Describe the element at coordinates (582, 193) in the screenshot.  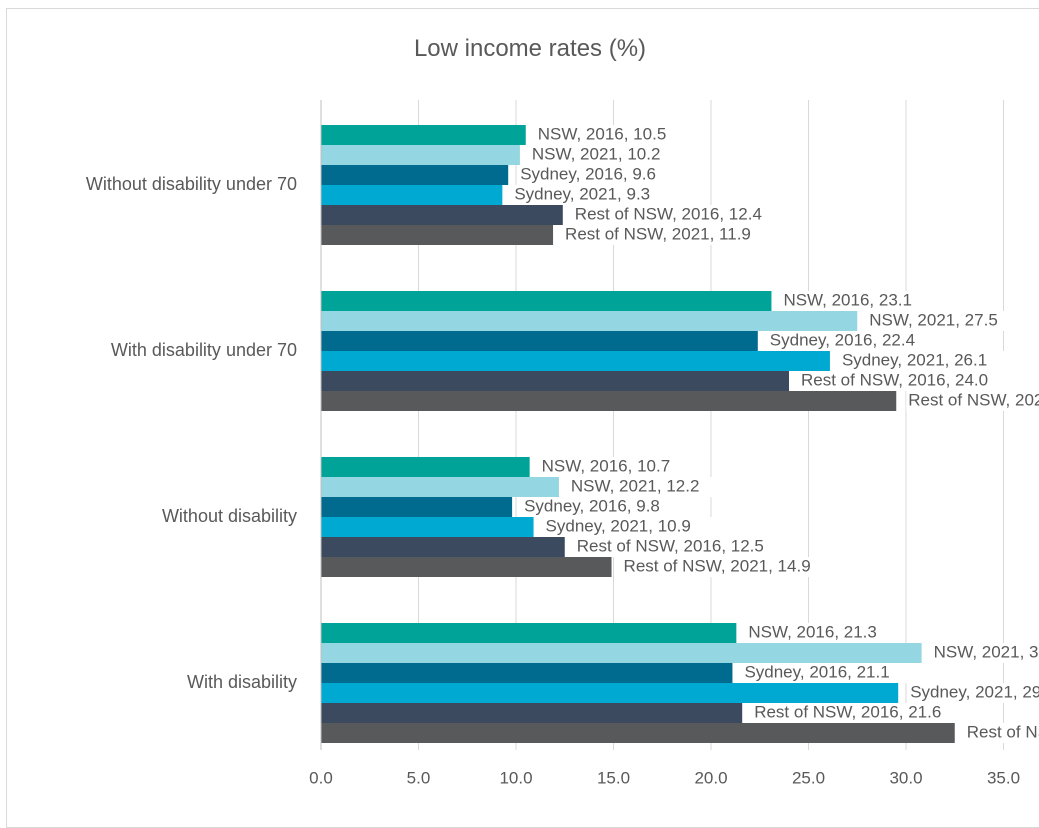
I see `data-label: Sydney, 2021, 9.3` at that location.